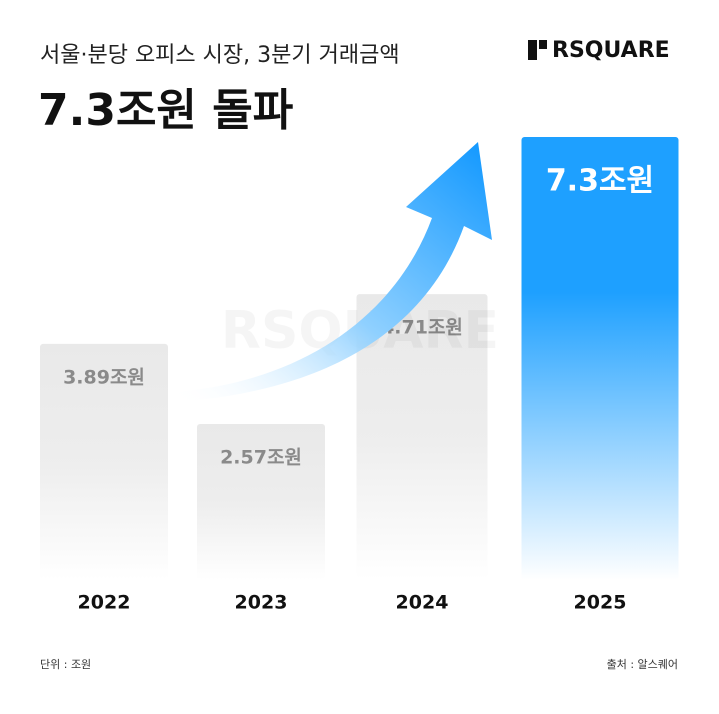 This screenshot has width=719, height=714. Describe the element at coordinates (65, 664) in the screenshot. I see `unit-note: 단위 : 조원` at that location.